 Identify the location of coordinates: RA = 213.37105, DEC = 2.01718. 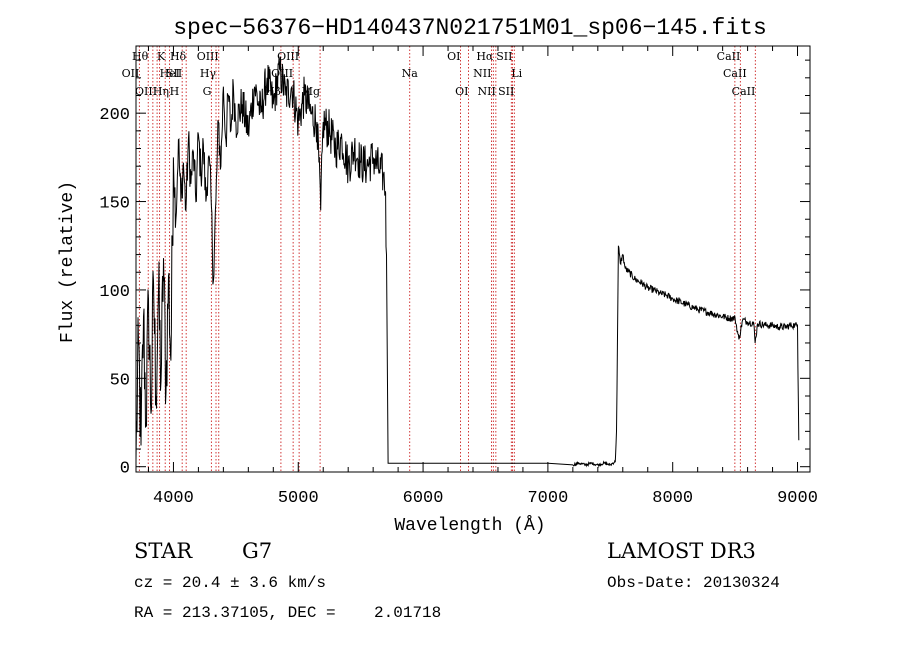
(288, 613).